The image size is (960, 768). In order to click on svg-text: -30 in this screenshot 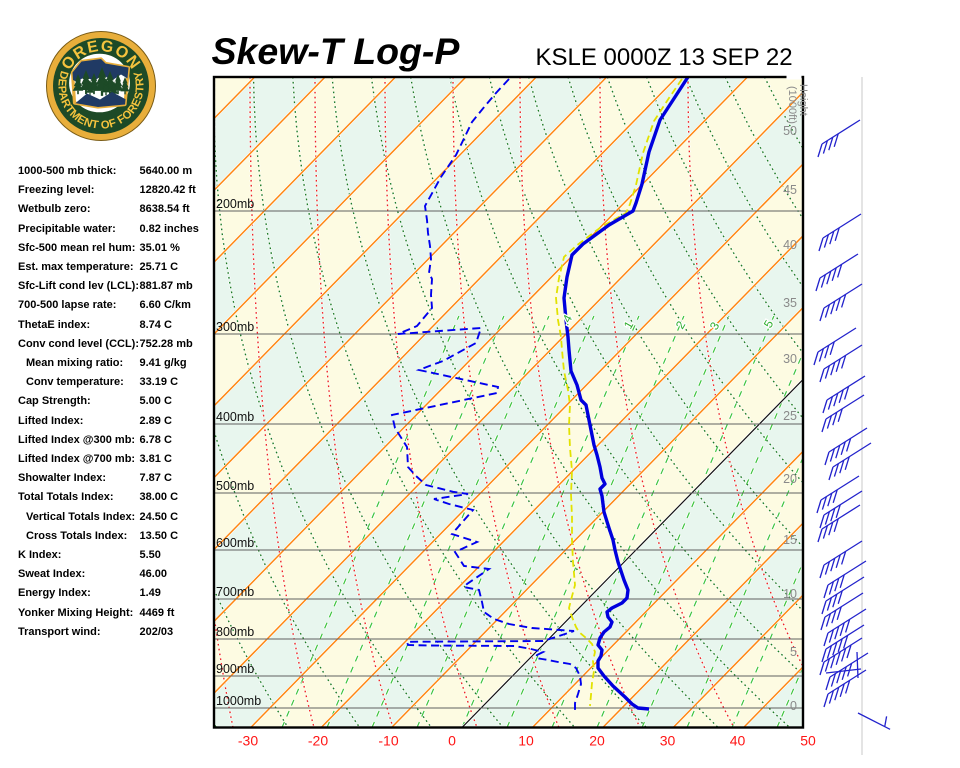, I will do `click(248, 741)`.